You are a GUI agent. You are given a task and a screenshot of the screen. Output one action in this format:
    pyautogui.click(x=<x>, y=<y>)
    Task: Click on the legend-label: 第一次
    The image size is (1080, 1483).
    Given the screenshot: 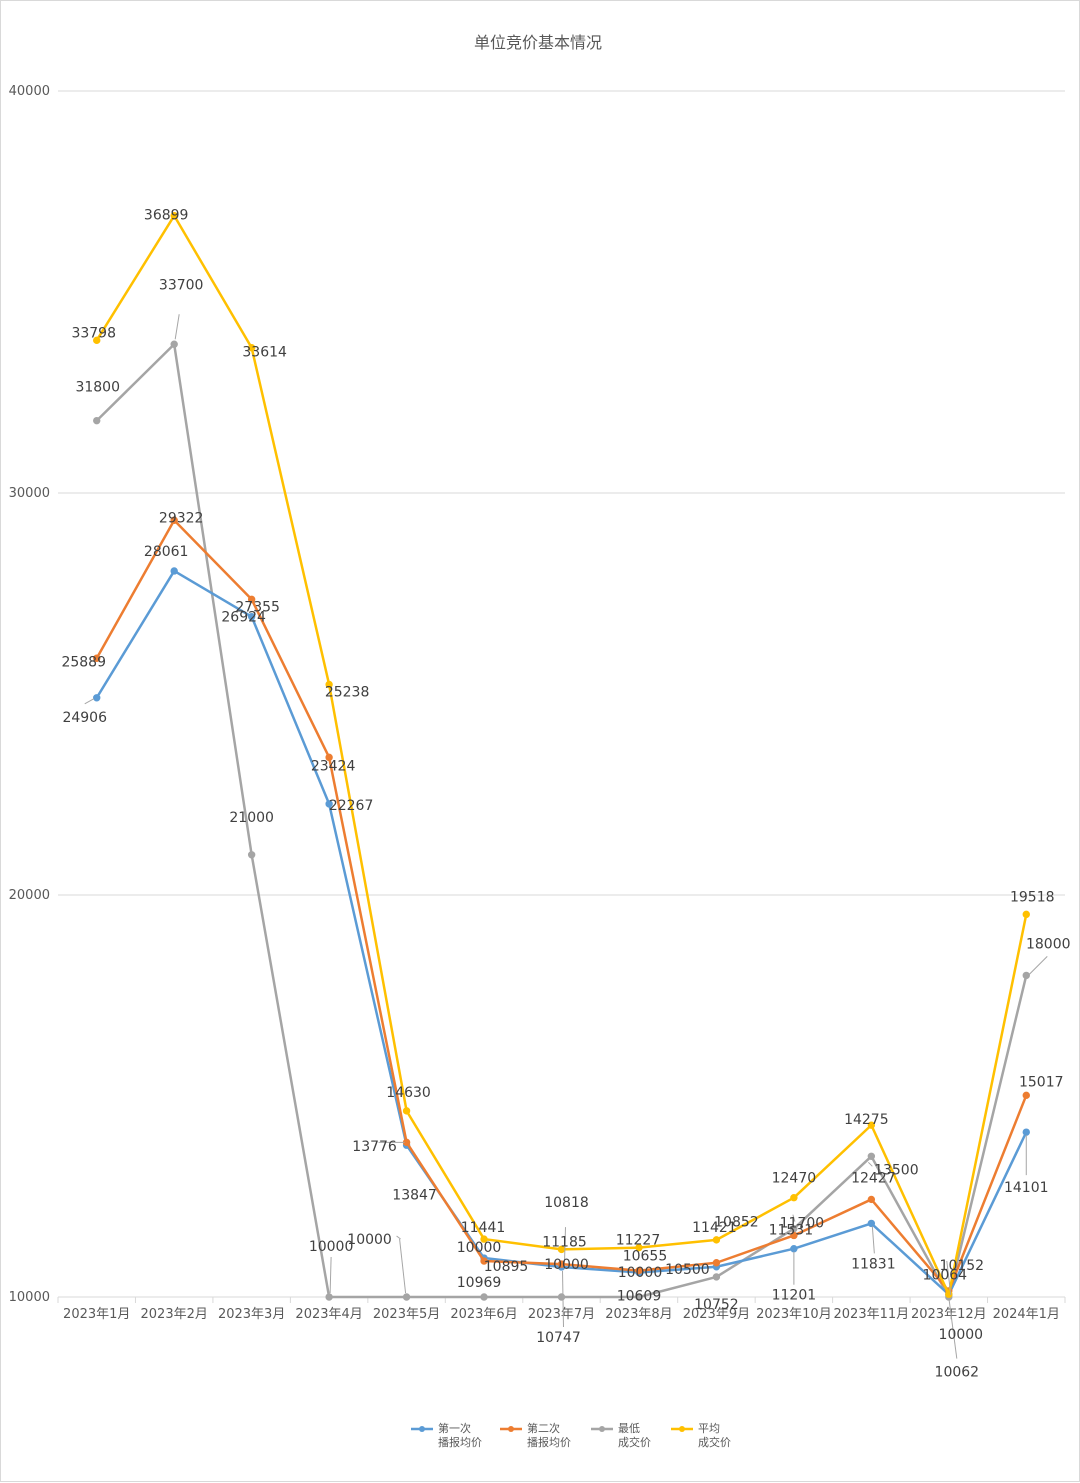 What is the action you would take?
    pyautogui.click(x=454, y=1428)
    